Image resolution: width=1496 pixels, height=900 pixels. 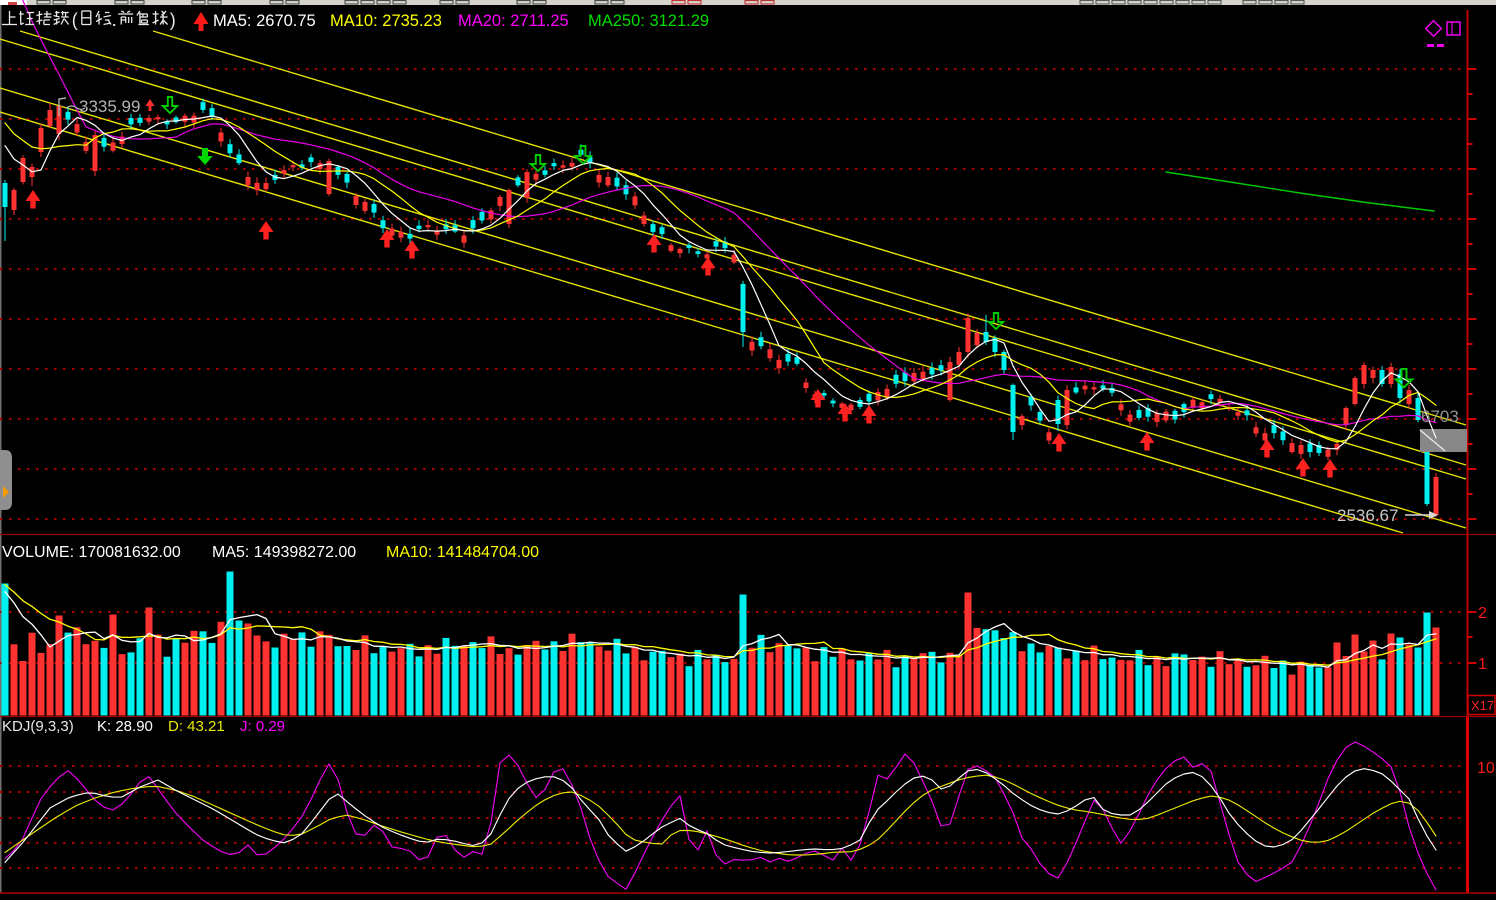 I want to click on svg-text: MA5: 2670.75, so click(x=264, y=21).